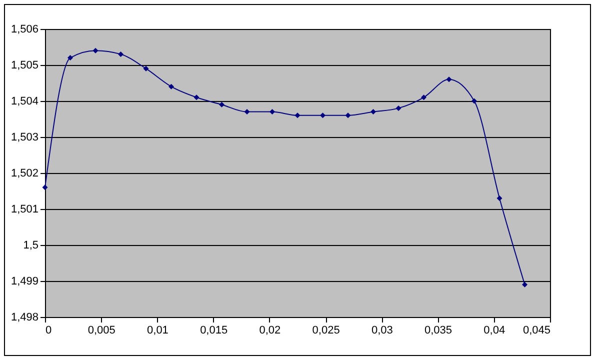 Image resolution: width=597 pixels, height=362 pixels. I want to click on y-tick-label: 1,5, so click(30, 246).